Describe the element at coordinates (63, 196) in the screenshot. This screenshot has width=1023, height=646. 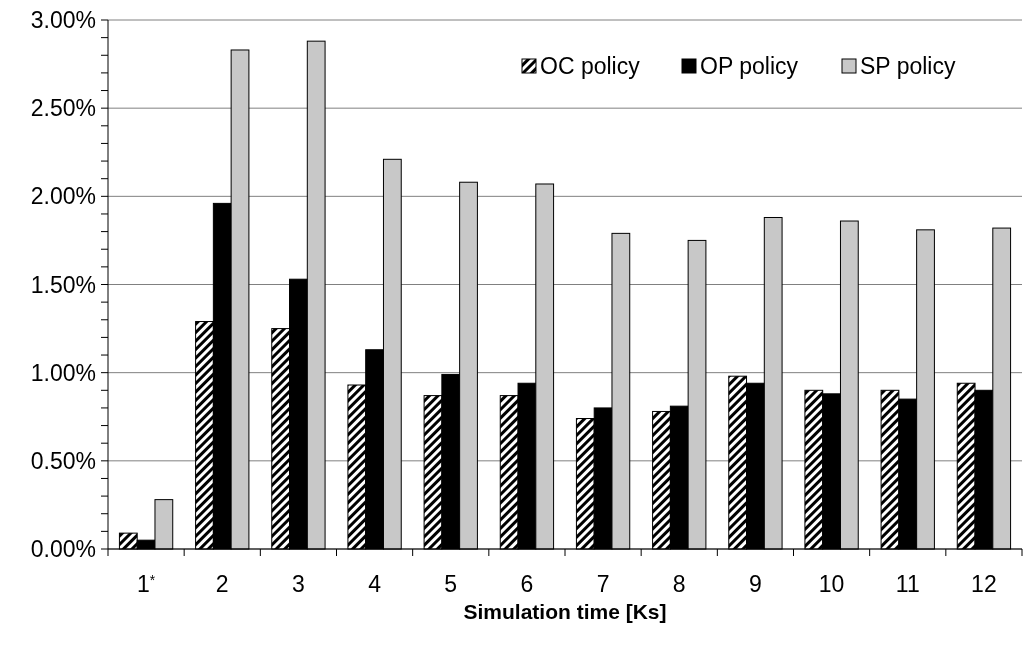
I see `y-tick-label: 2.00%` at that location.